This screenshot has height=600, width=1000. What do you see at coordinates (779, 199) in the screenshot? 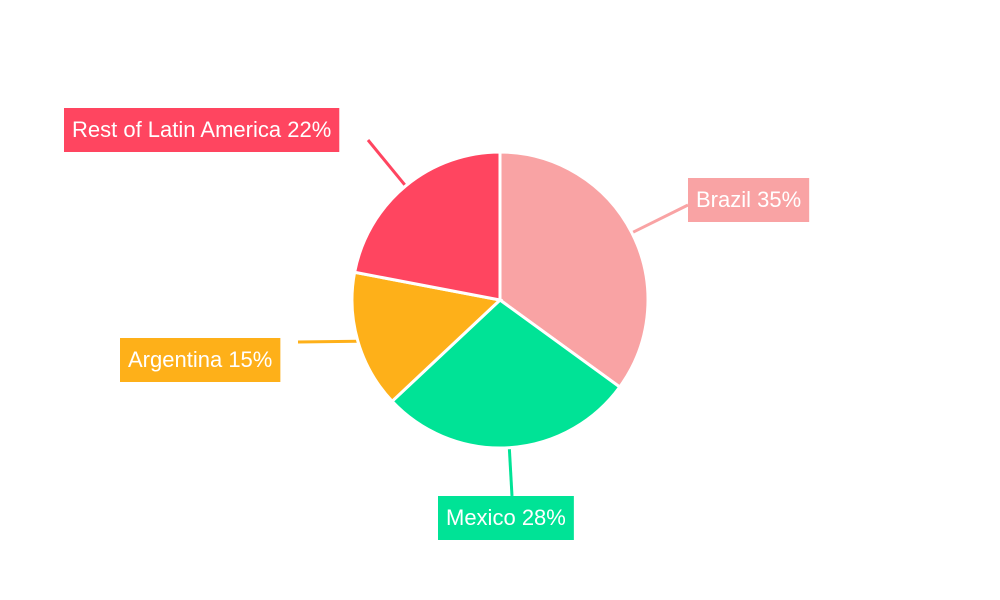
I see `value-label: 35%` at bounding box center [779, 199].